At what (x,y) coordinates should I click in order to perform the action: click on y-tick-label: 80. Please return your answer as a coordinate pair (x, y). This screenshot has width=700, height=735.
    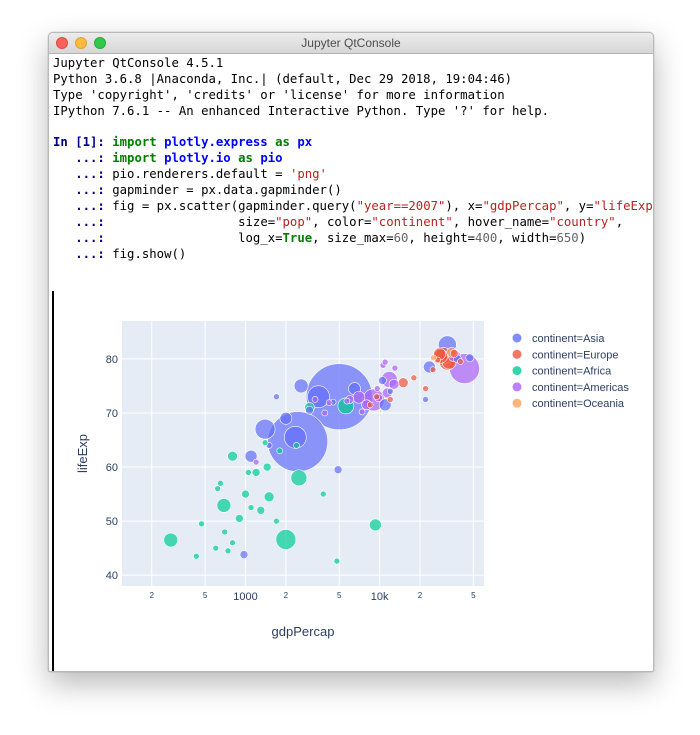
    Looking at the image, I should click on (112, 360).